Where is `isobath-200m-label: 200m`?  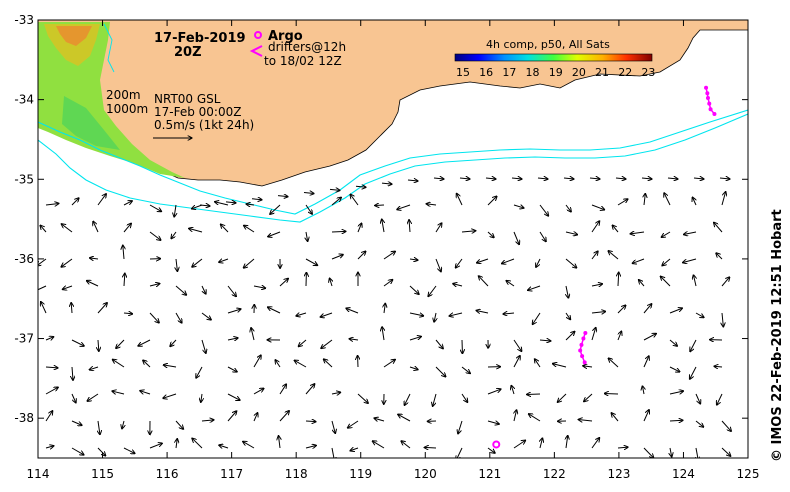
isobath-200m-label: 200m is located at coordinates (123, 95).